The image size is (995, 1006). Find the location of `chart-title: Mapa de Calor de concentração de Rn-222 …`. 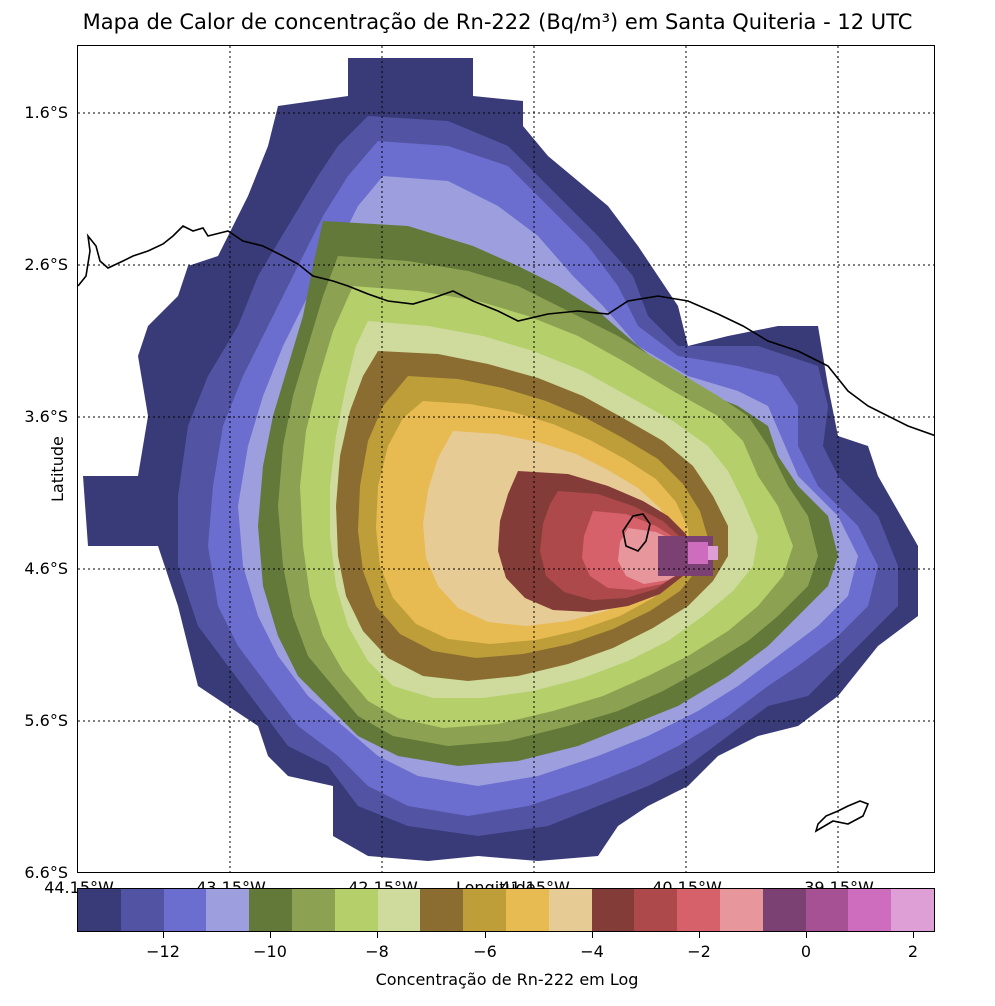

chart-title: Mapa de Calor de concentração de Rn-222 … is located at coordinates (497, 22).